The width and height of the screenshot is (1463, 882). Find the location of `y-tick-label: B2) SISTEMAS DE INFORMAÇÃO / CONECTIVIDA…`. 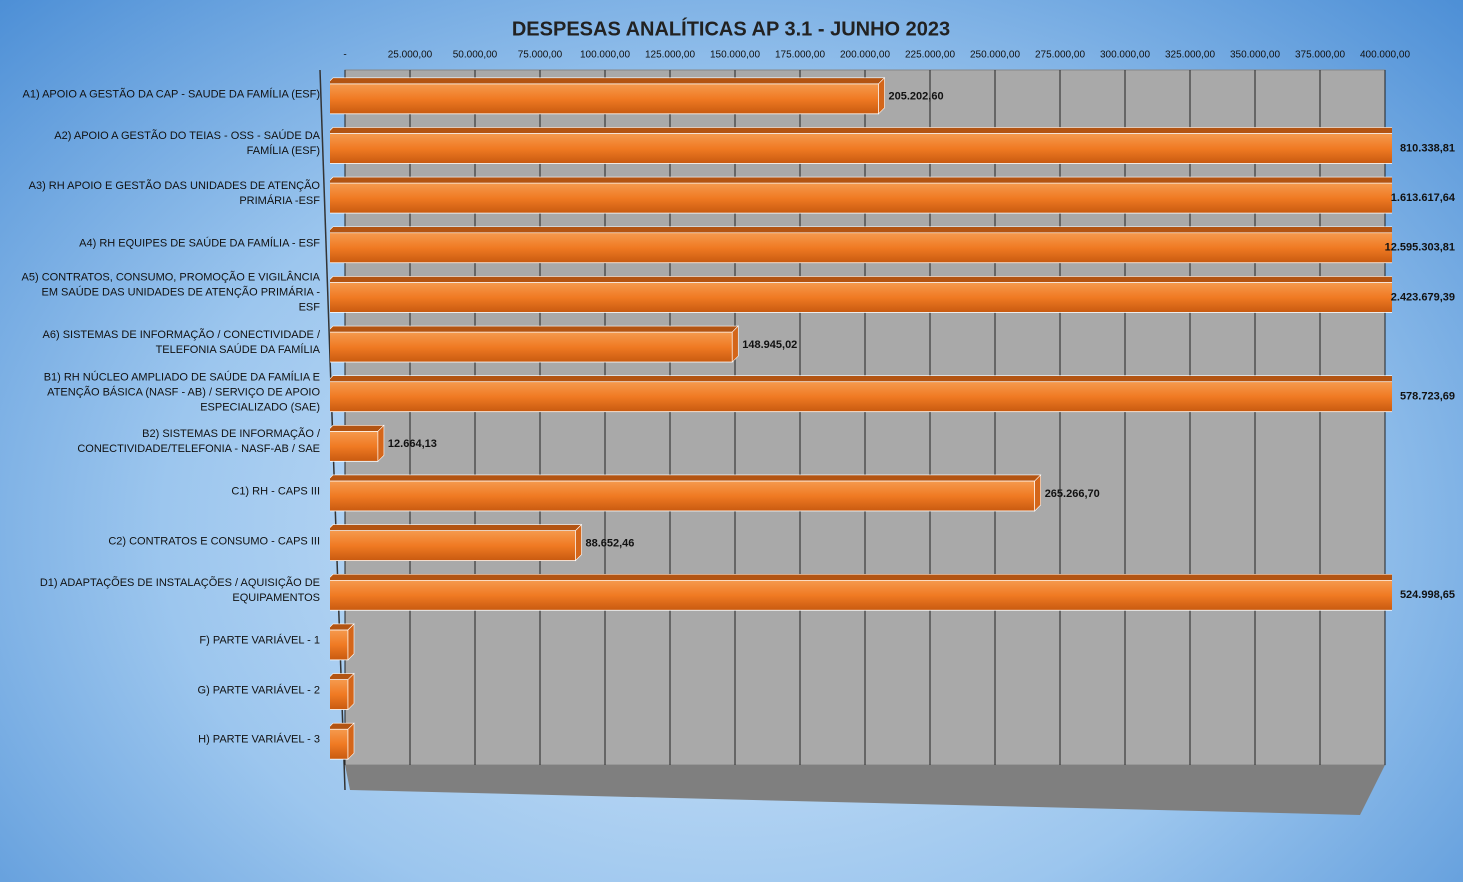

y-tick-label: B2) SISTEMAS DE INFORMAÇÃO / CONECTIVIDA… is located at coordinates (198, 442).